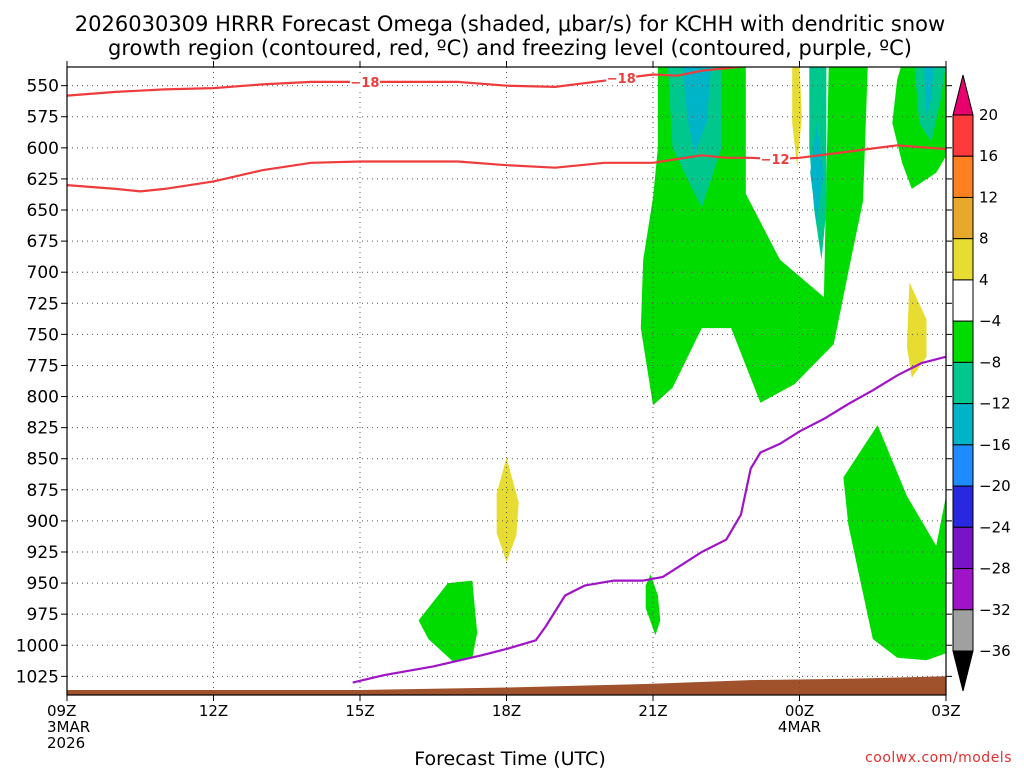 The image size is (1024, 768). What do you see at coordinates (408, 82) in the screenshot?
I see `dgz-upper-contour` at bounding box center [408, 82].